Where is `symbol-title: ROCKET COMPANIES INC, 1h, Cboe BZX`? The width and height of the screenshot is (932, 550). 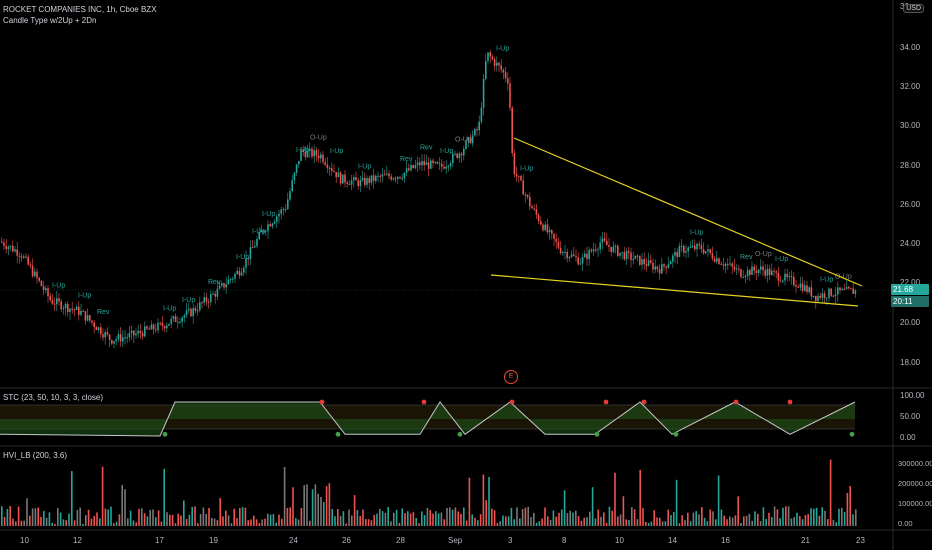 symbol-title: ROCKET COMPANIES INC, 1h, Cboe BZX is located at coordinates (80, 9).